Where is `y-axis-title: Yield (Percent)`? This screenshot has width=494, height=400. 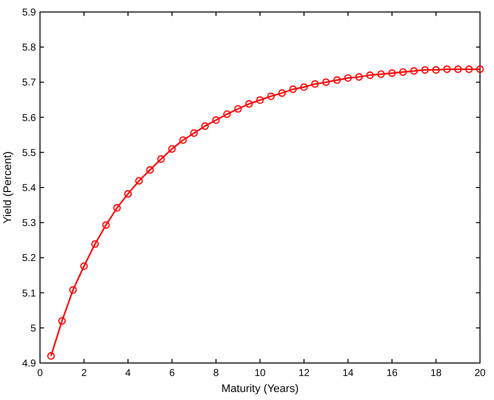 y-axis-title: Yield (Percent) is located at coordinates (8, 187).